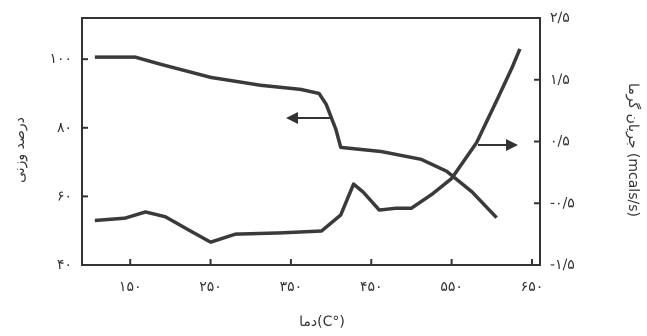 The height and width of the screenshot is (336, 647). What do you see at coordinates (130, 287) in the screenshot?
I see `x-tick-label: ۱۵۰` at bounding box center [130, 287].